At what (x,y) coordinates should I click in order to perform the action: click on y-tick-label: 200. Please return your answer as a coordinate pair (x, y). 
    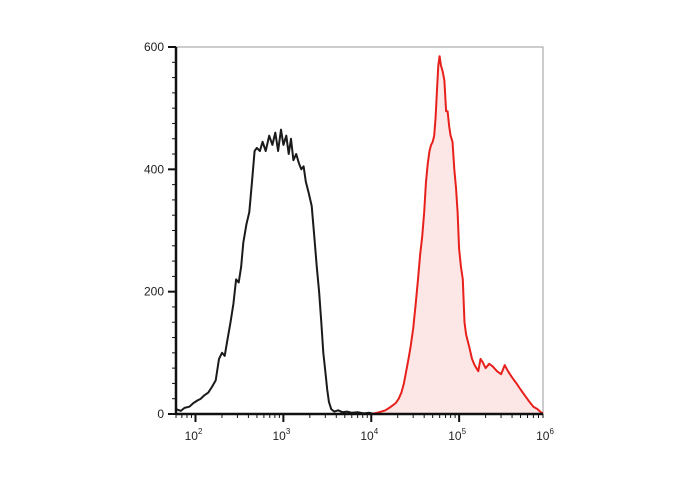
    Looking at the image, I should click on (154, 292).